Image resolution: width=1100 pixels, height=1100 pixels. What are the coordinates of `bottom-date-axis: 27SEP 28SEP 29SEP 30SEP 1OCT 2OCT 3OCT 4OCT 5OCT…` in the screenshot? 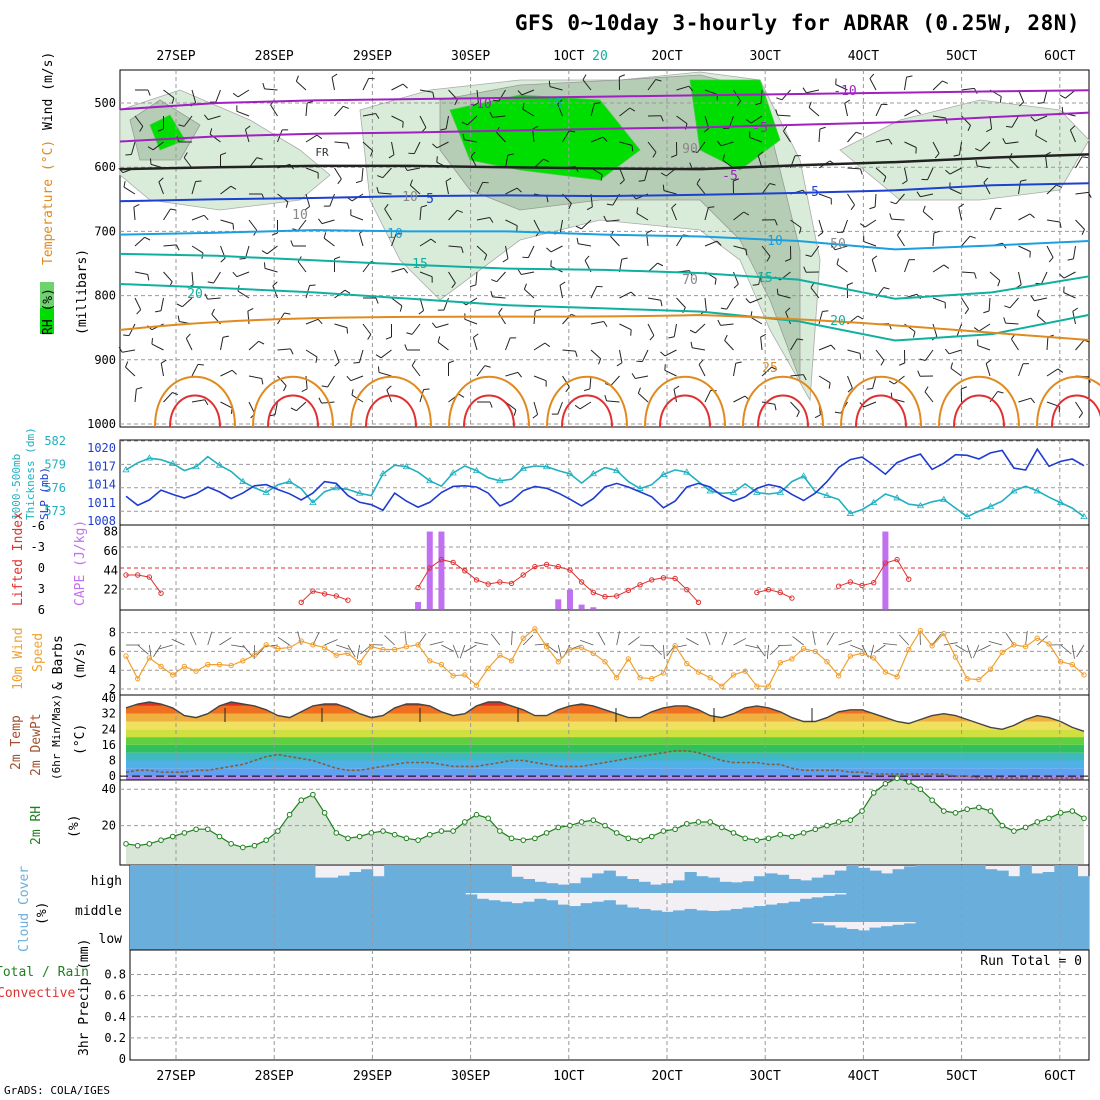 It's located at (615, 1076).